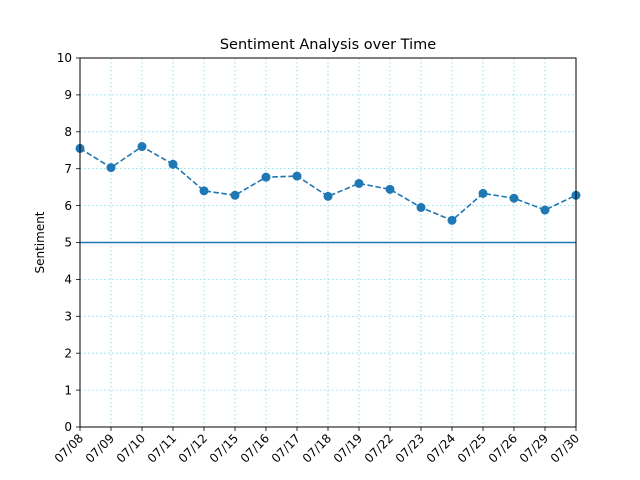 Image resolution: width=640 pixels, height=480 pixels. What do you see at coordinates (68, 206) in the screenshot?
I see `y-tick-label: 6` at bounding box center [68, 206].